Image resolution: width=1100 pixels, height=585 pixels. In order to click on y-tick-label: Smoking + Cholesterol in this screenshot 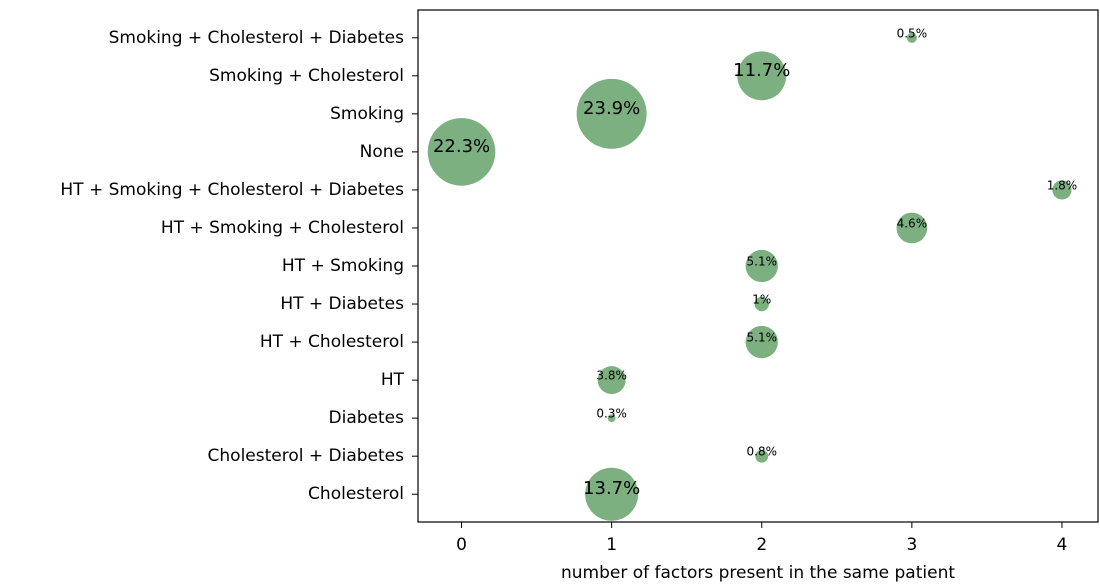, I will do `click(306, 76)`.